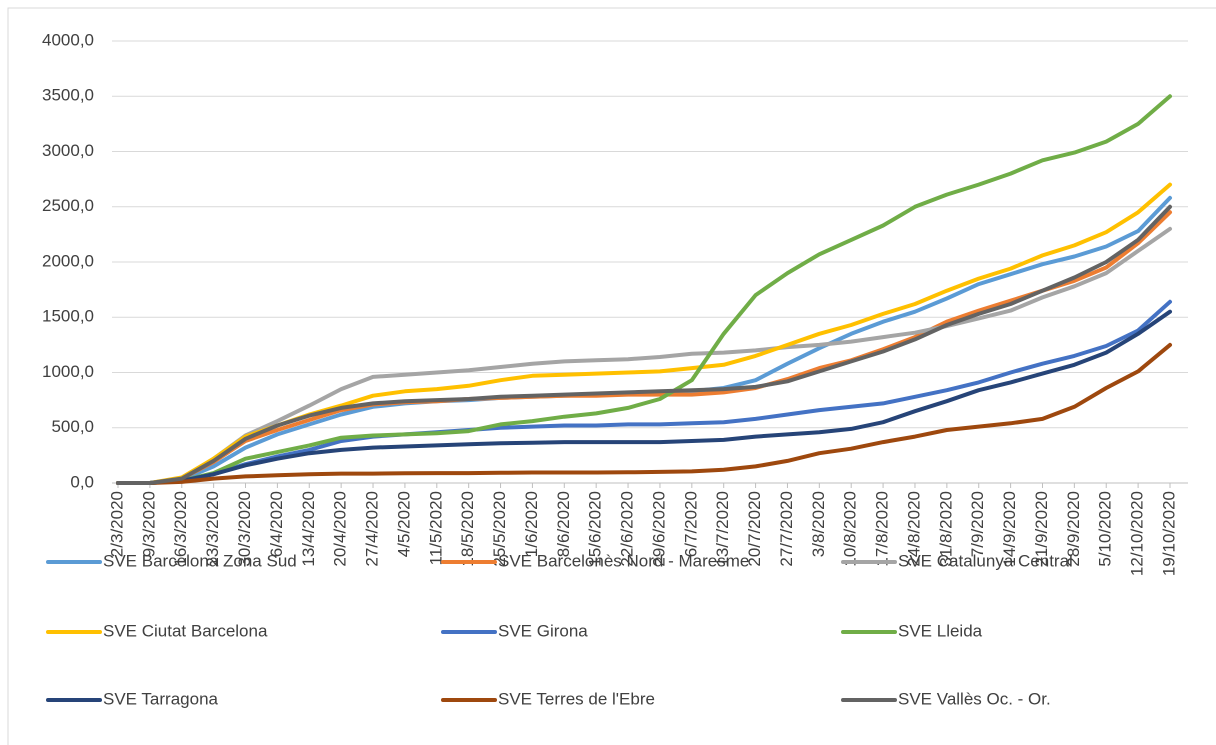 The height and width of the screenshot is (745, 1216). What do you see at coordinates (200, 560) in the screenshot?
I see `legend-label: SVE Barcelona Zona Sud` at bounding box center [200, 560].